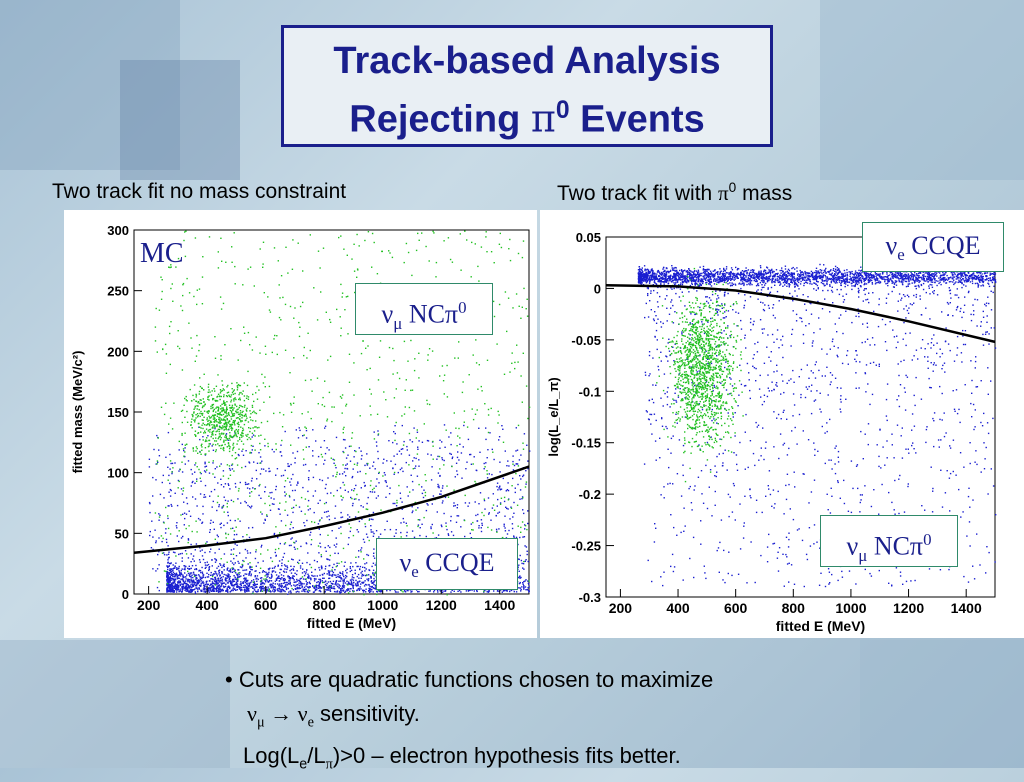  What do you see at coordinates (723, 193) in the screenshot?
I see `pi-symbol: π` at bounding box center [723, 193].